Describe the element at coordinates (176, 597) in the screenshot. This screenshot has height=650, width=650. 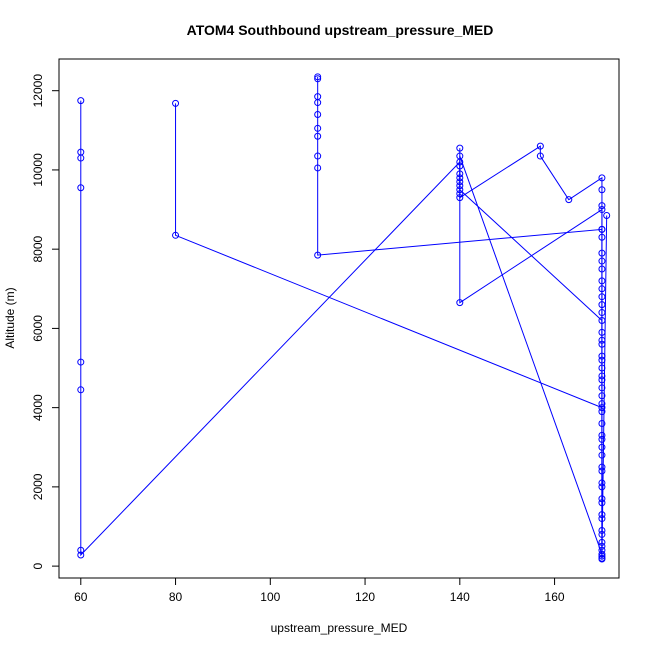
I see `x-tick-label: 80` at that location.